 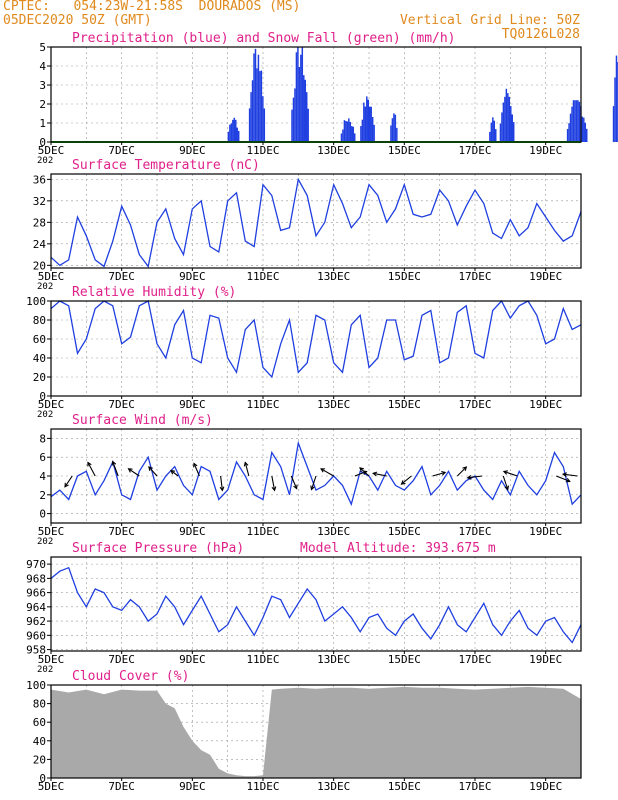 I want to click on x-tick-label: 9DEC, so click(x=192, y=786).